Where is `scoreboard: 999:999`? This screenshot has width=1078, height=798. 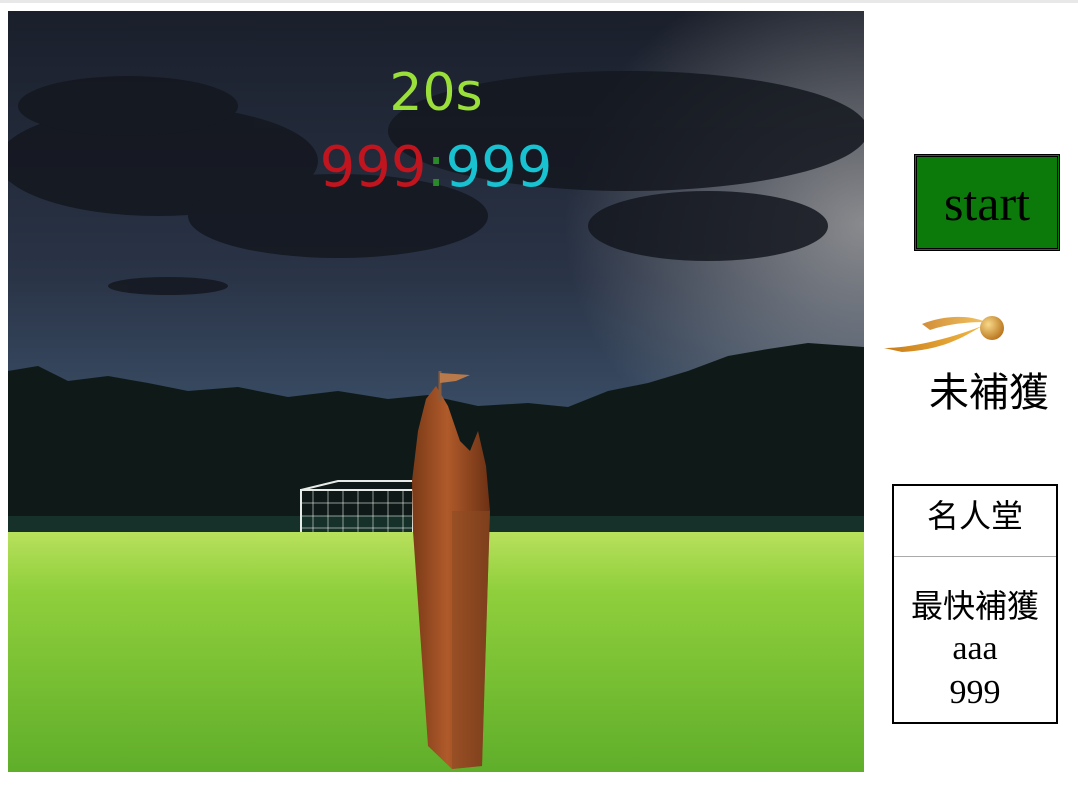
scoreboard: 999:999 is located at coordinates (436, 168).